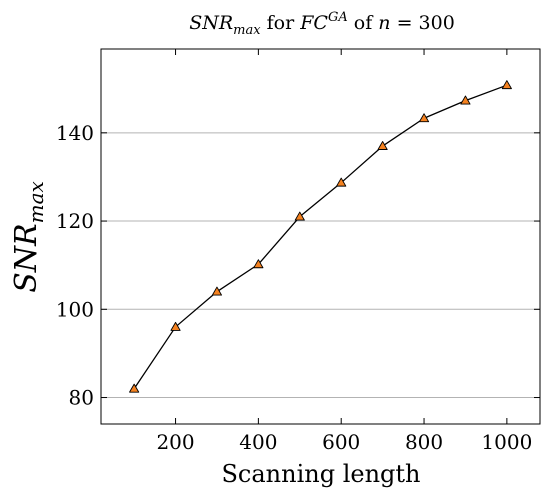 This screenshot has width=550, height=499. I want to click on y-tick-label: 100, so click(75, 309).